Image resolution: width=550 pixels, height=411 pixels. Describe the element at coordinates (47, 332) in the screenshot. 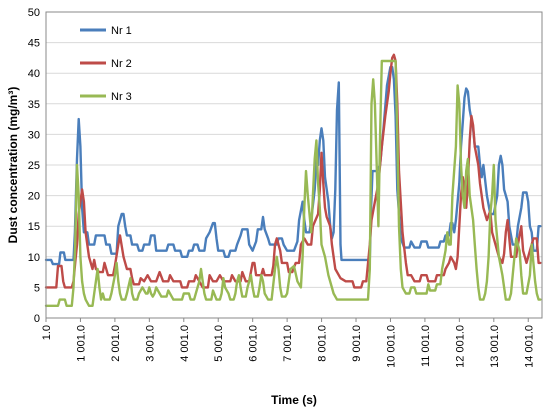

I see `x-tick-label-0: 1.0` at that location.